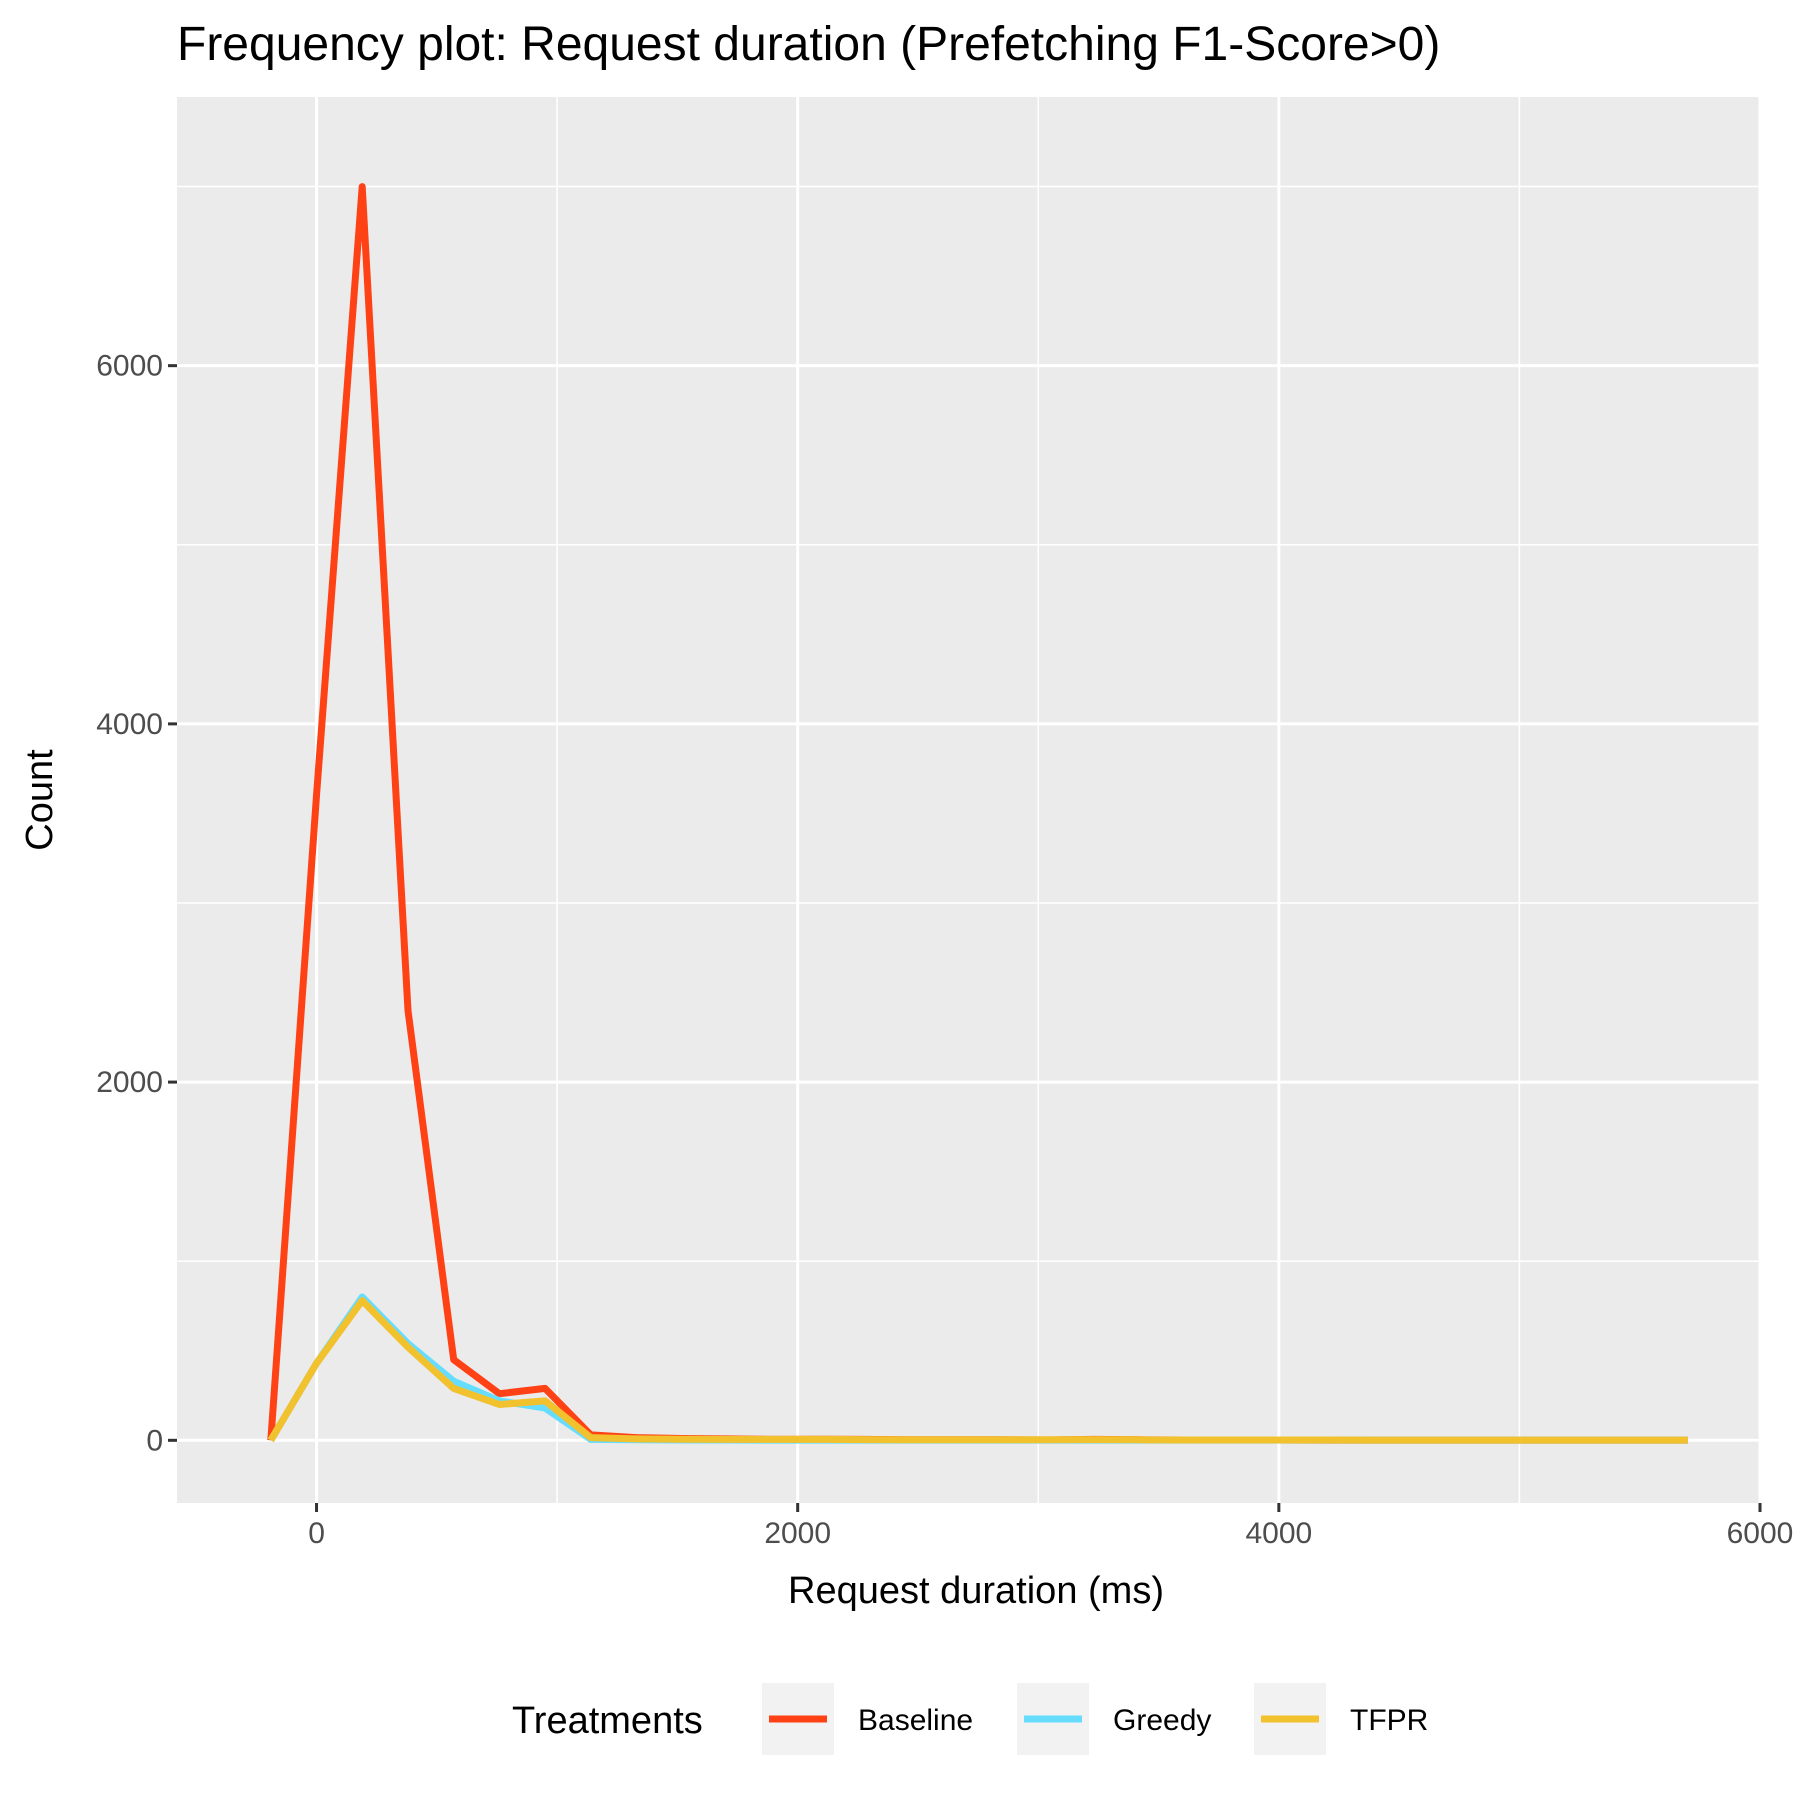 The height and width of the screenshot is (1800, 1800). Describe the element at coordinates (976, 1591) in the screenshot. I see `x-axis-title: Request duration (ms)` at that location.